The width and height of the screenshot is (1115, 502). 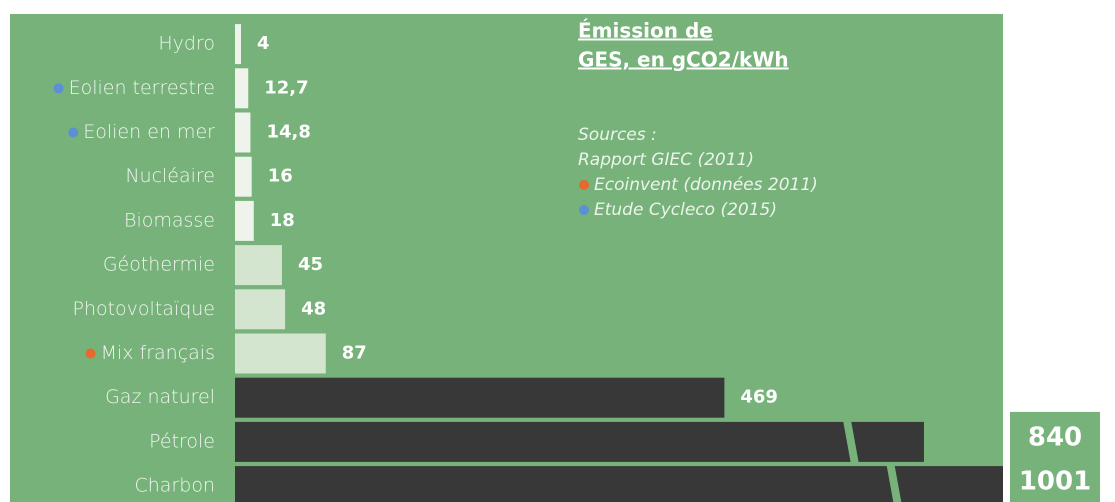 What do you see at coordinates (1055, 482) in the screenshot?
I see `value-label: 1001` at bounding box center [1055, 482].